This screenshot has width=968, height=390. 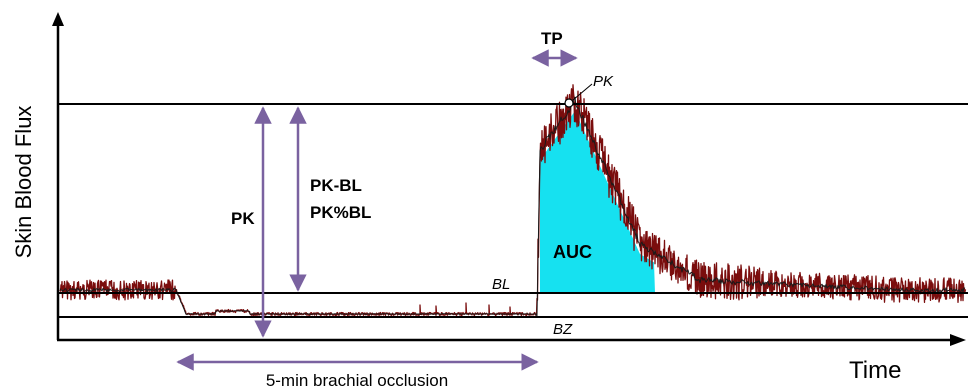 I want to click on x-axis-label: Time, so click(x=875, y=370).